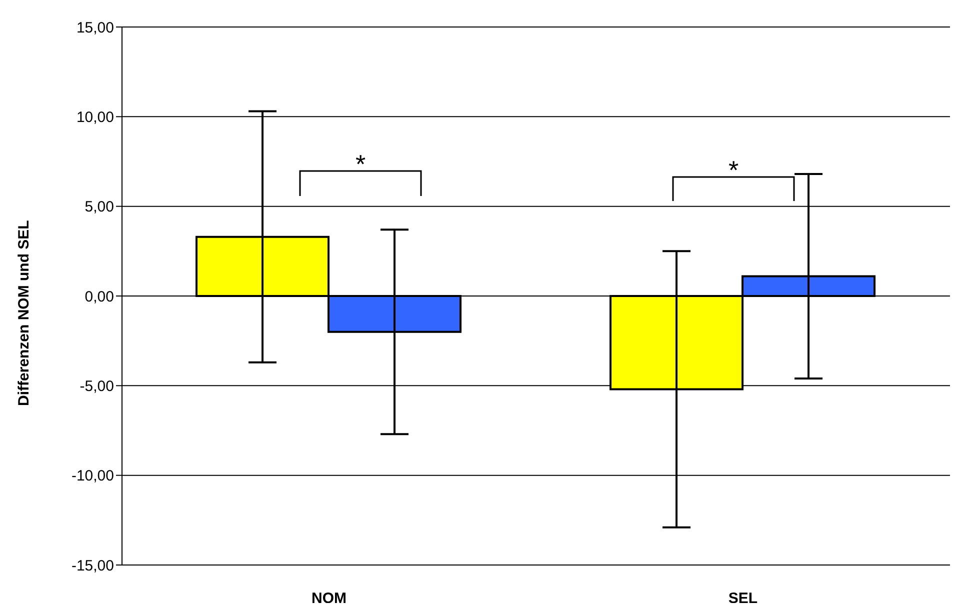 Image resolution: width=964 pixels, height=613 pixels. What do you see at coordinates (23, 313) in the screenshot?
I see `y-axis-title: Differenzen NOM und SEL` at bounding box center [23, 313].